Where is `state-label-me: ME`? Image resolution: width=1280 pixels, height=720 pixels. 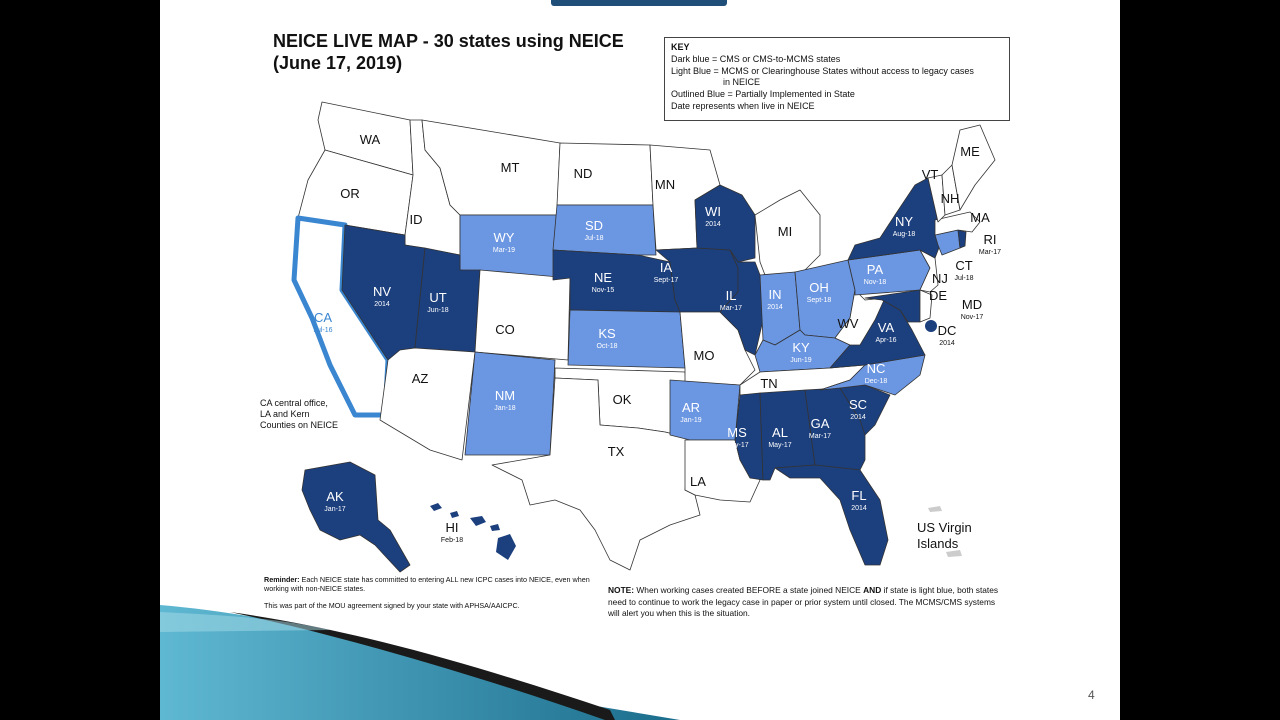
state-label-me: ME is located at coordinates (970, 151).